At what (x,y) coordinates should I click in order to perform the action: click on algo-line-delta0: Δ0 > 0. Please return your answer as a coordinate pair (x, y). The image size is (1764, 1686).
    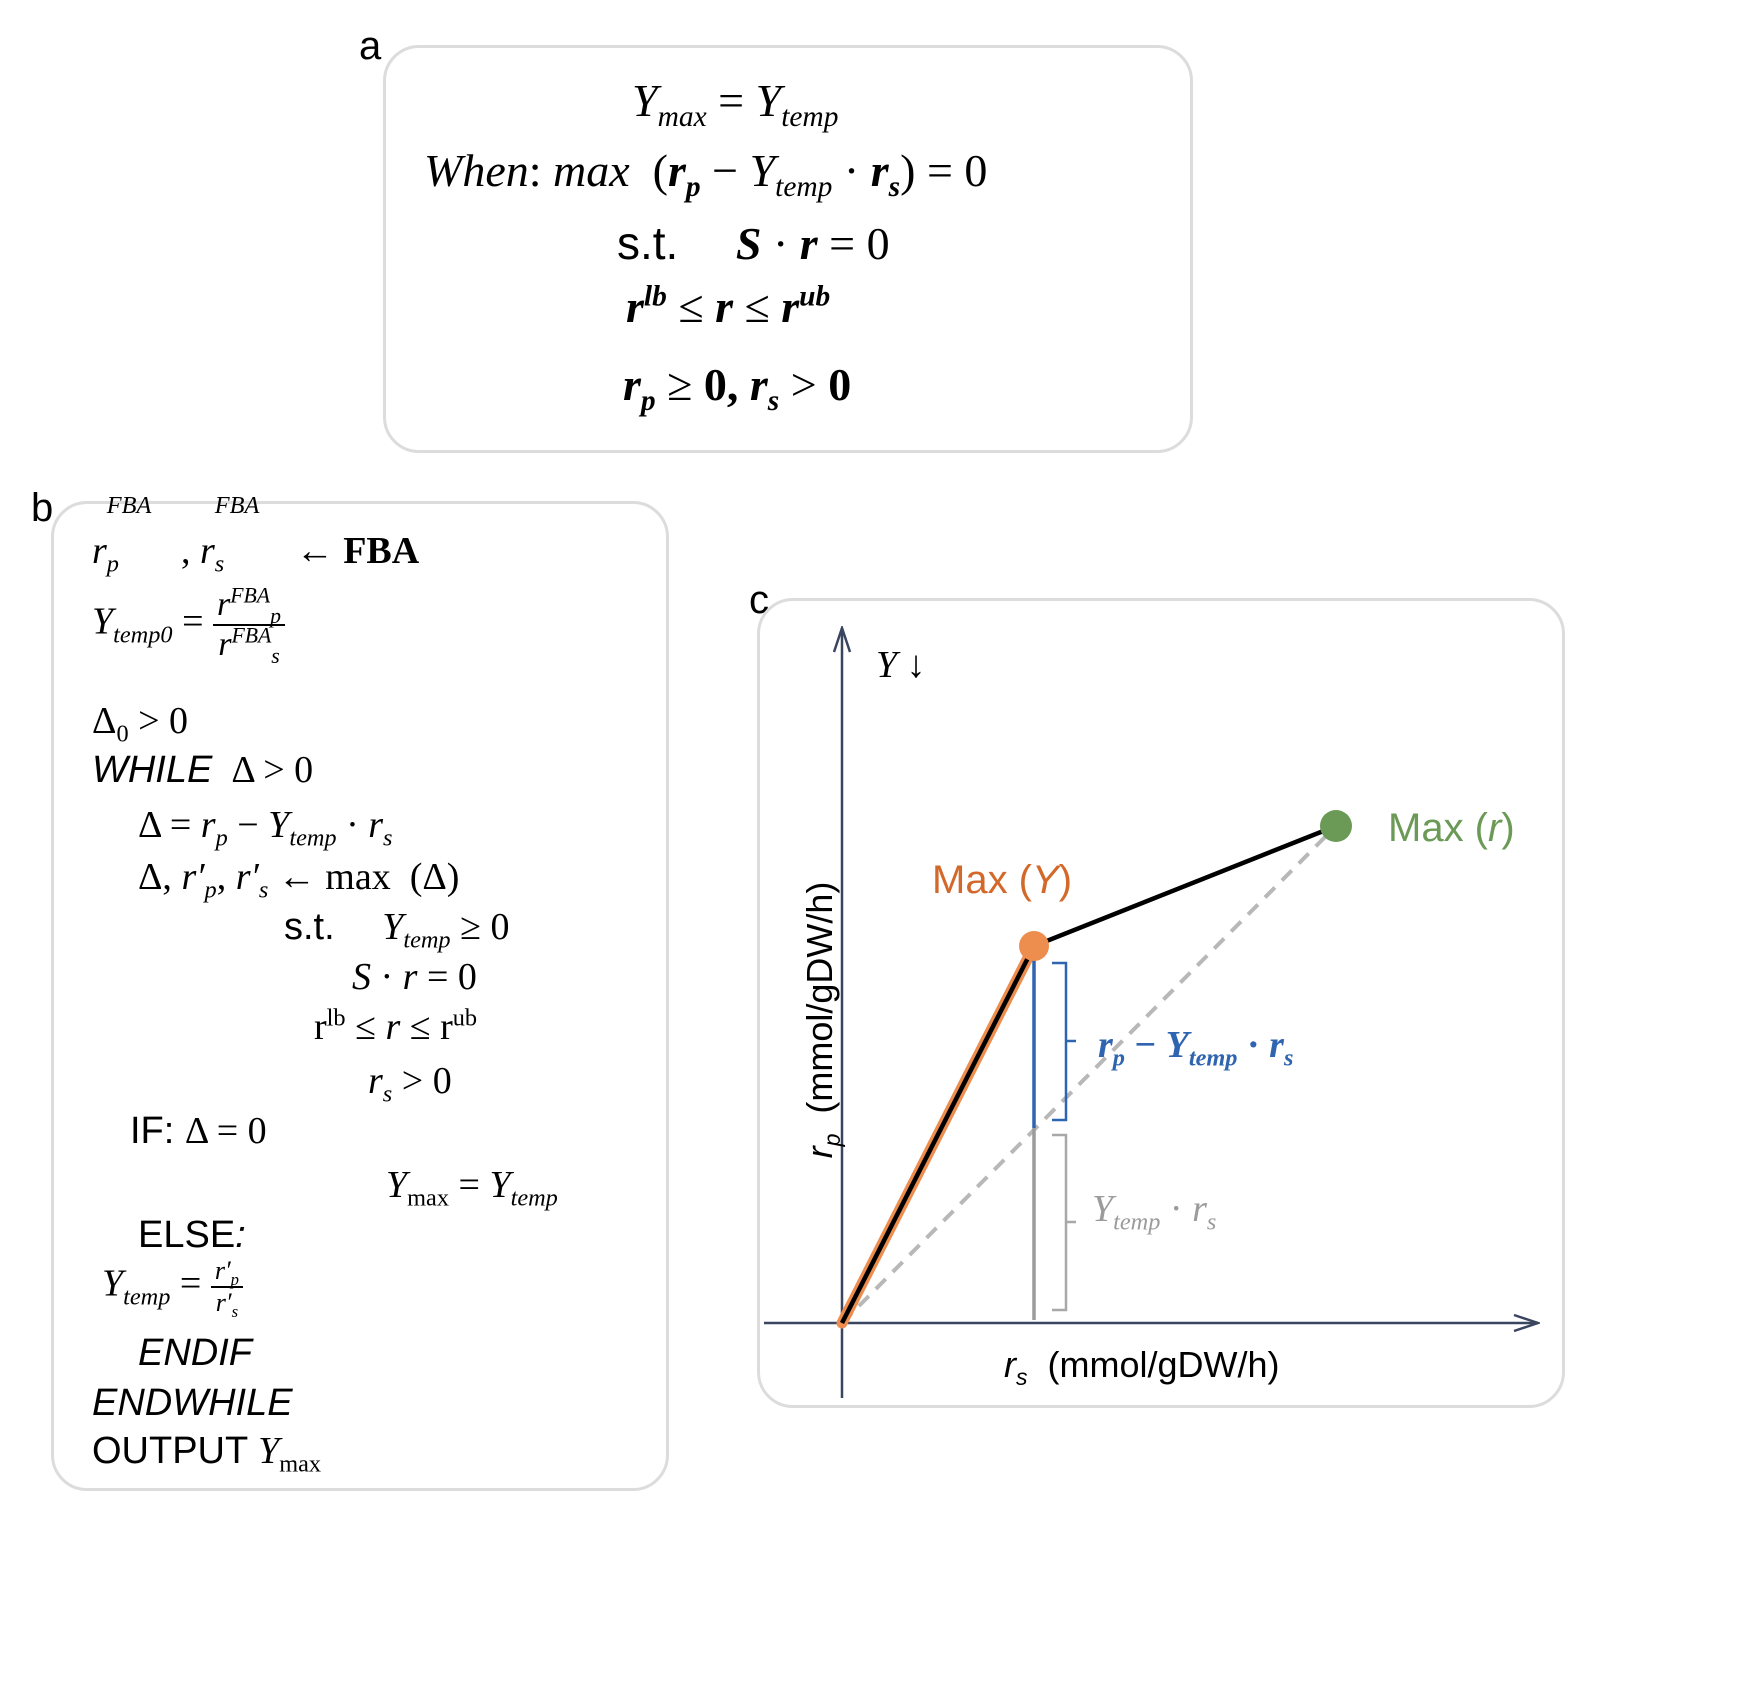
    Looking at the image, I should click on (140, 724).